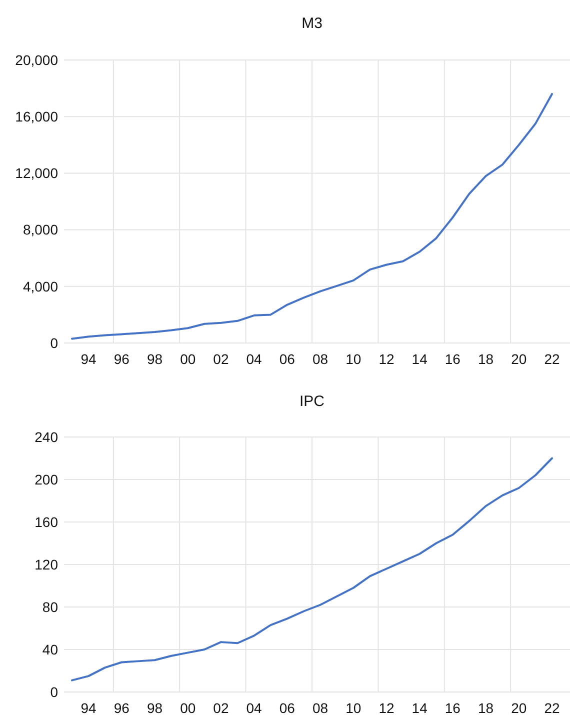  I want to click on y-tick-label: 80, so click(50, 606).